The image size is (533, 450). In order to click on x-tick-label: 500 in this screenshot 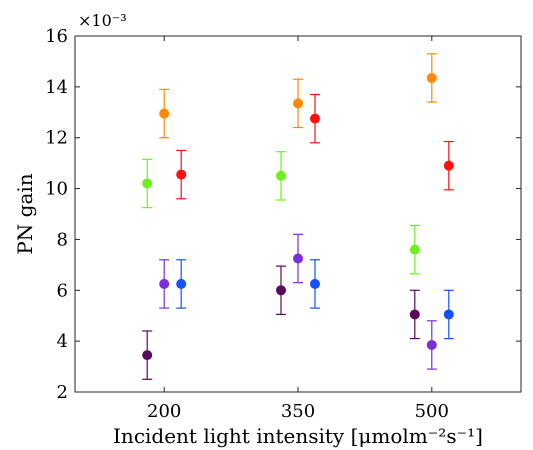, I will do `click(432, 411)`.